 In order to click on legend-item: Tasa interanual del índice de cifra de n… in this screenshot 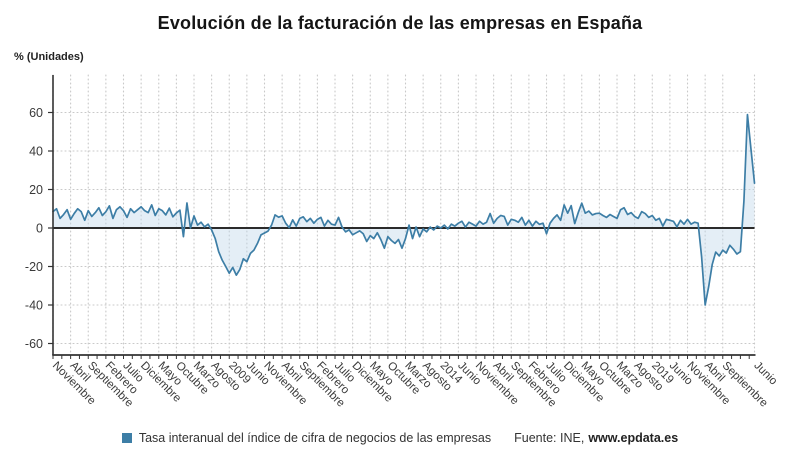, I will do `click(306, 438)`.